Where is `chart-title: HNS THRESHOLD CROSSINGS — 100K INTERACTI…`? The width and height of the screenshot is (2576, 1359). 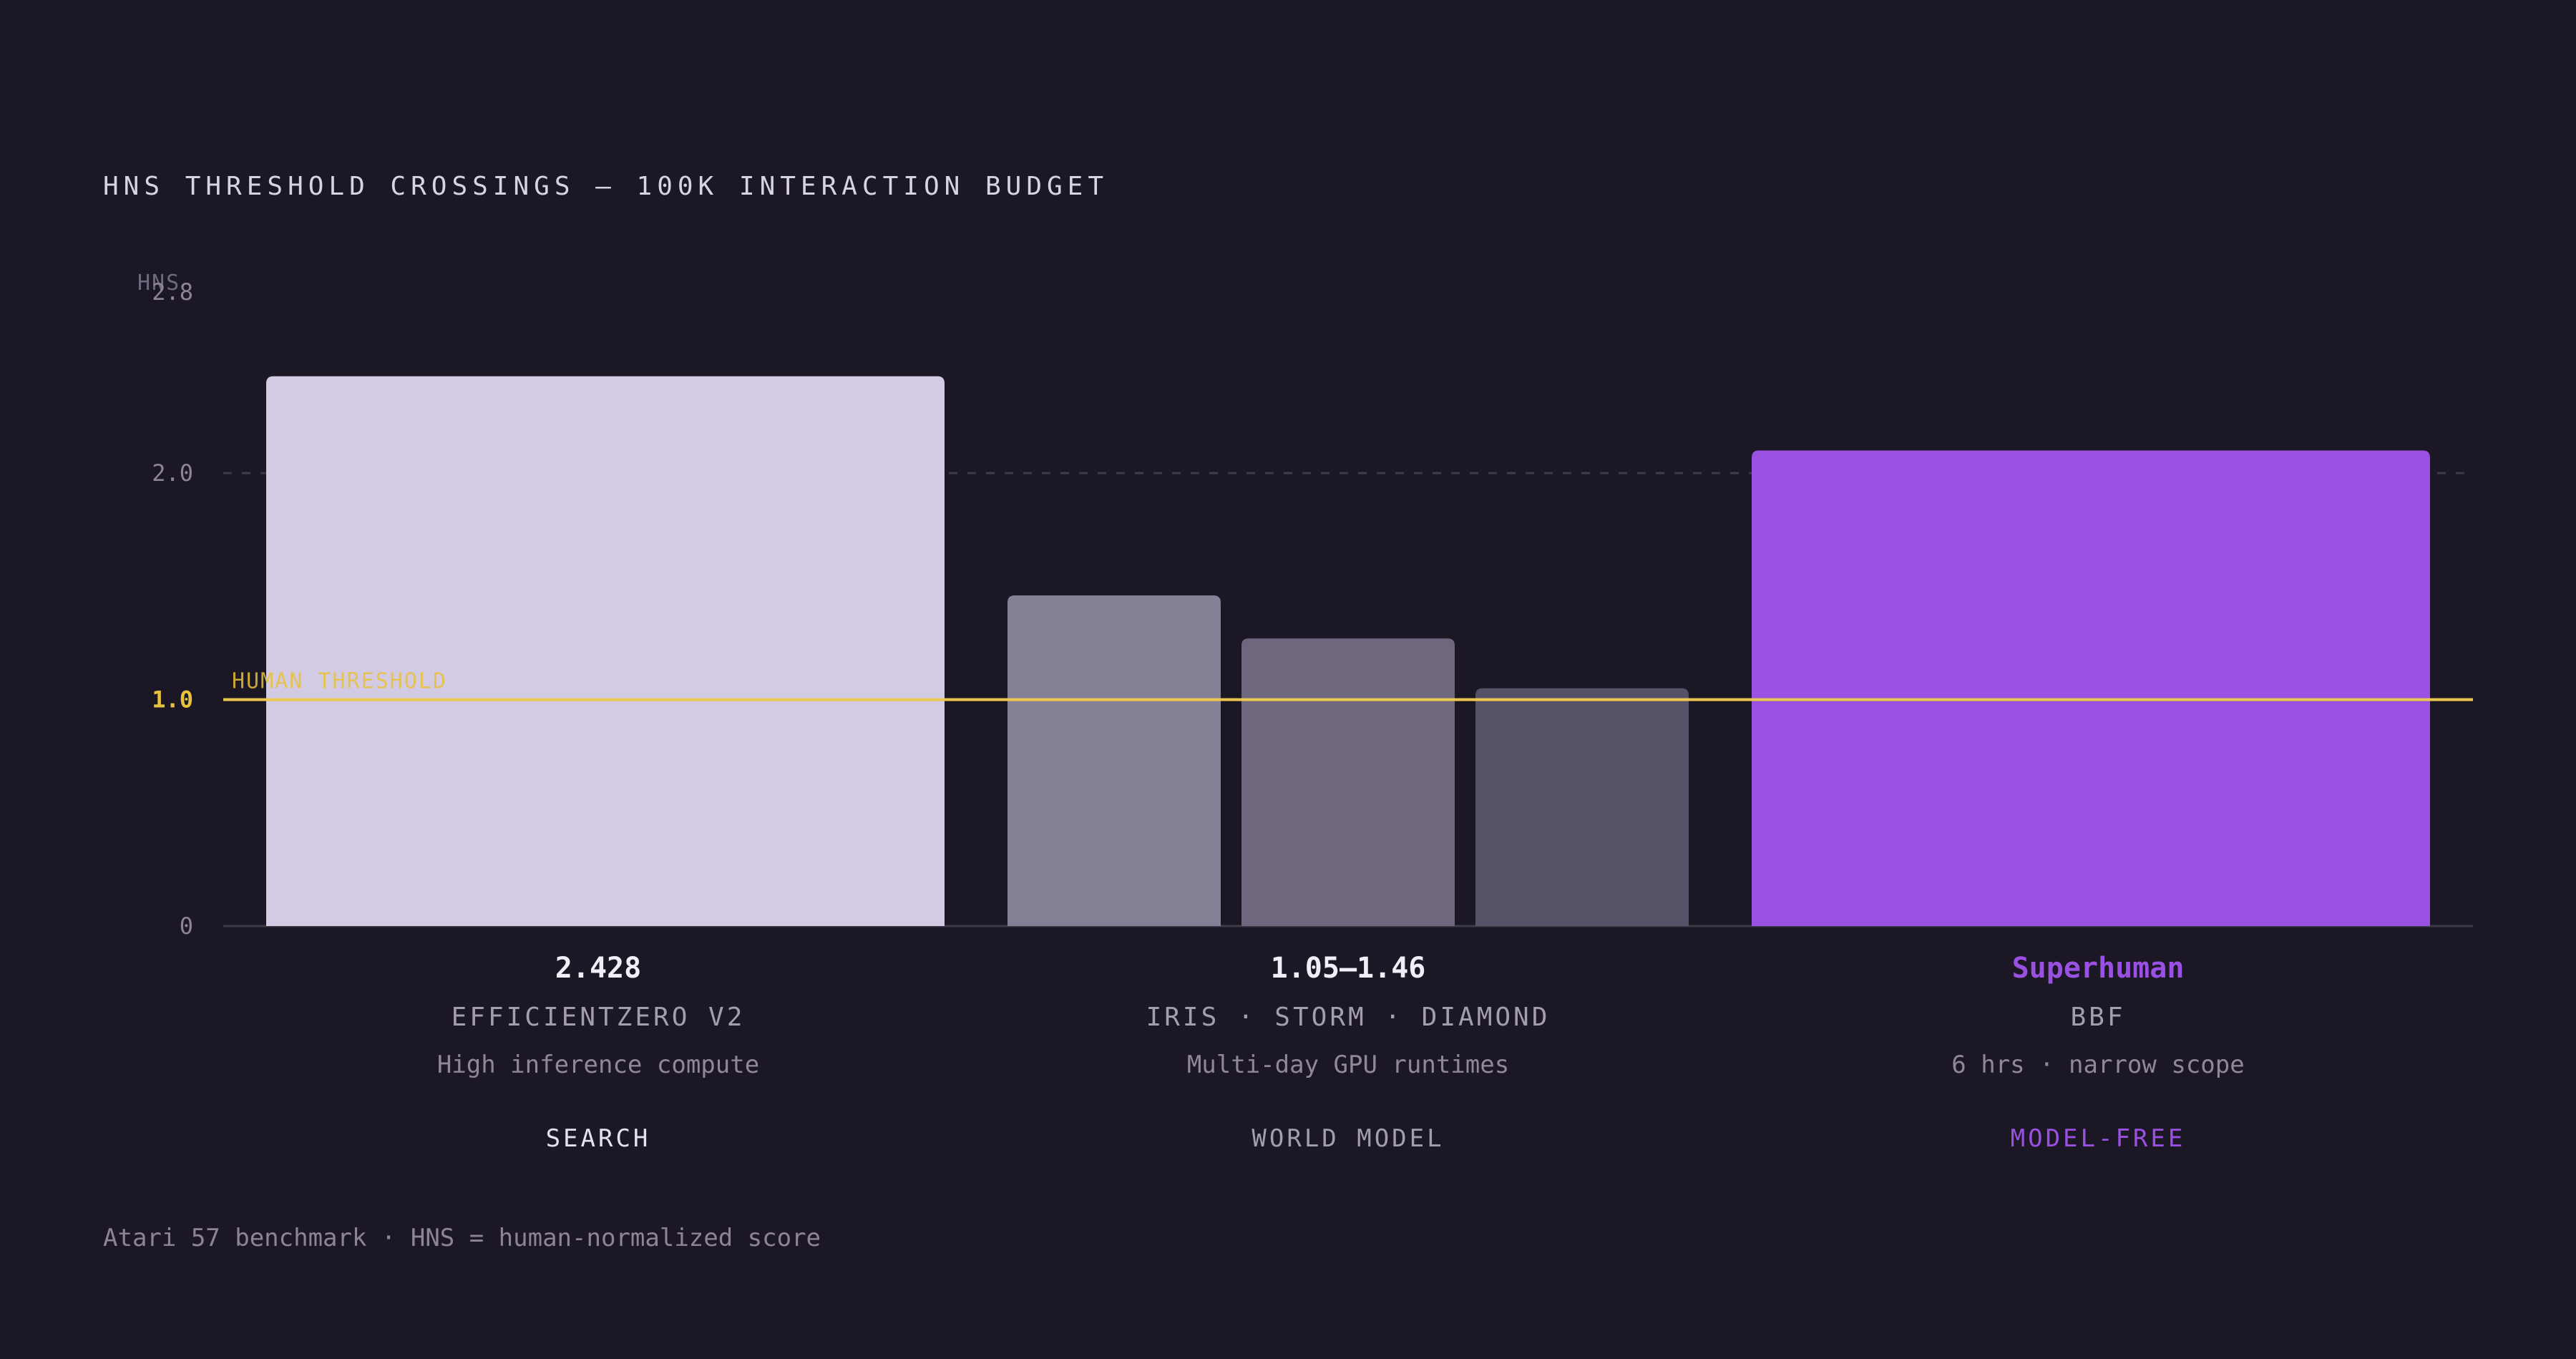 chart-title: HNS THRESHOLD CROSSINGS — 100K INTERACTI… is located at coordinates (606, 186).